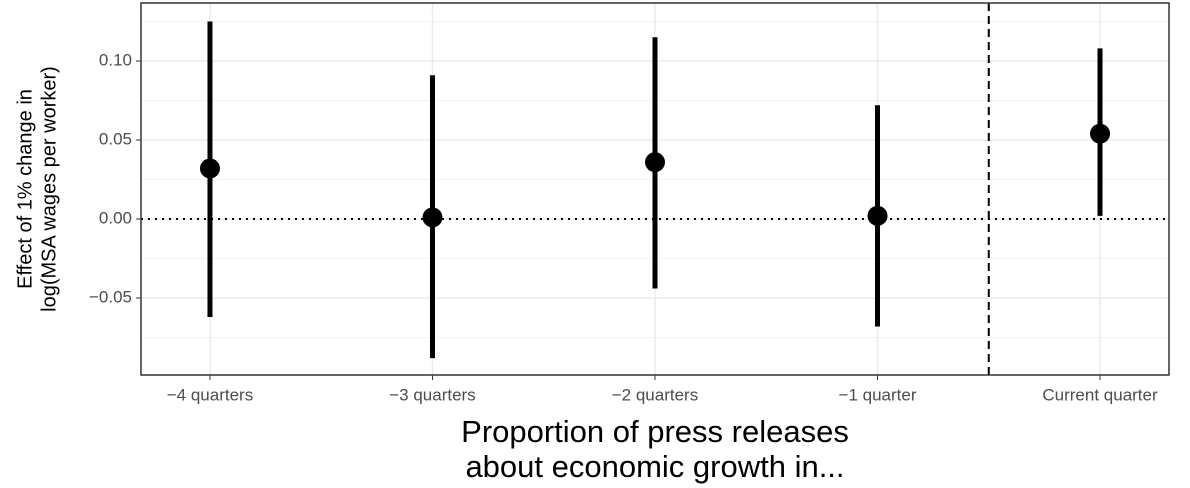 This screenshot has width=1190, height=488. What do you see at coordinates (115, 218) in the screenshot?
I see `y-tick-label: 0.00` at bounding box center [115, 218].